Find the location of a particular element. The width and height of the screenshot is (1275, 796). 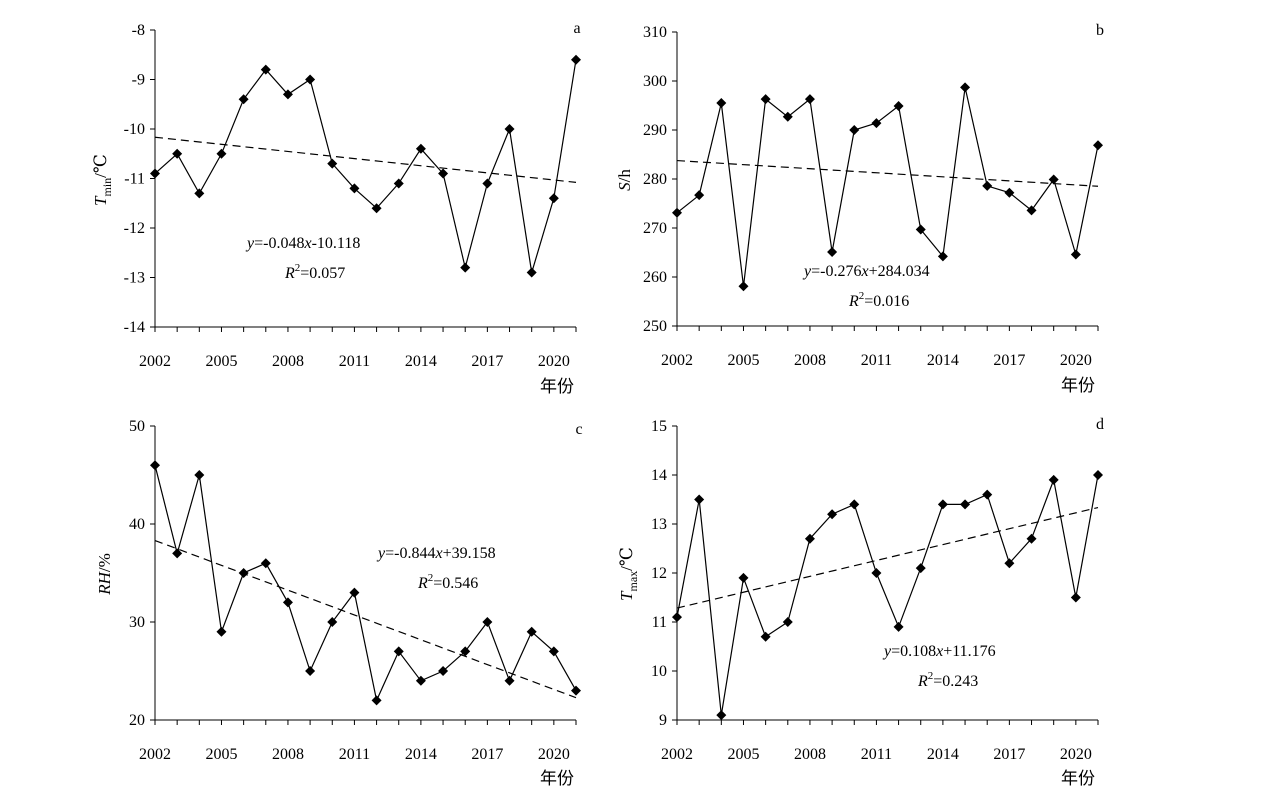

y-tick-label: 20 is located at coordinates (137, 720).